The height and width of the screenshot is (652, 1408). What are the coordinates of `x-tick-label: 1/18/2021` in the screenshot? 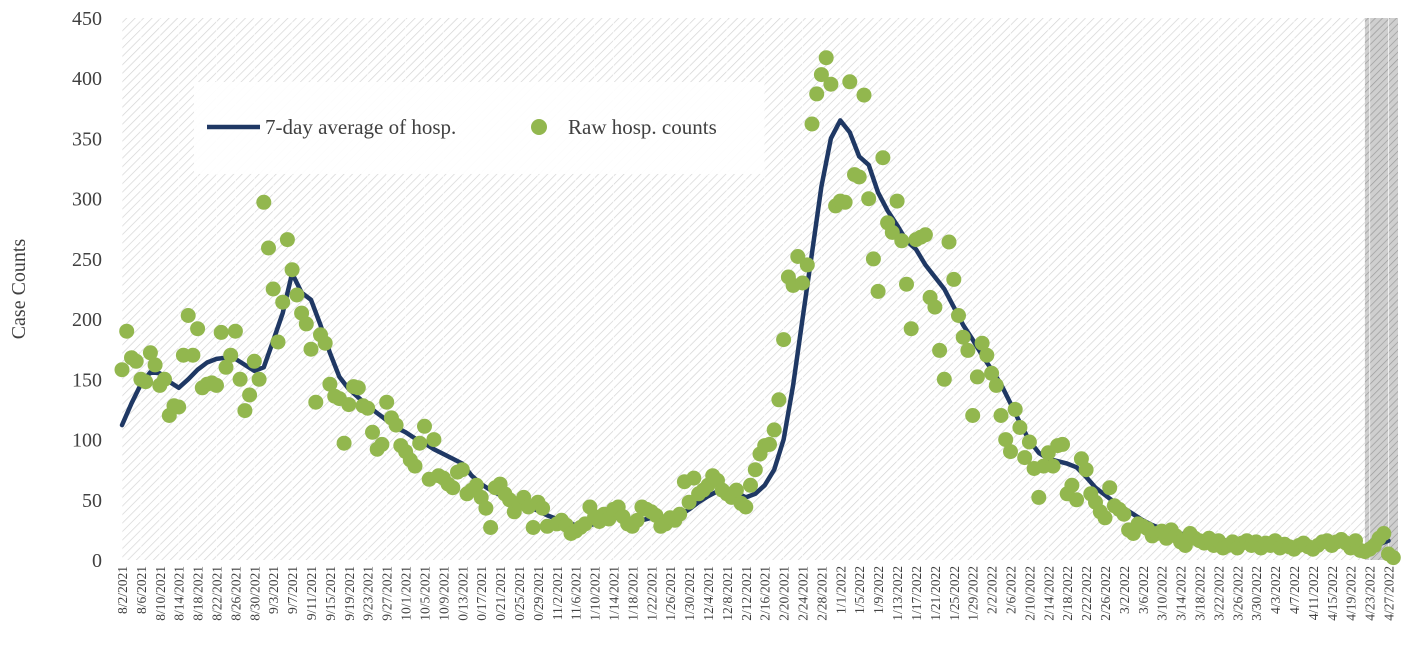 It's located at (632, 593).